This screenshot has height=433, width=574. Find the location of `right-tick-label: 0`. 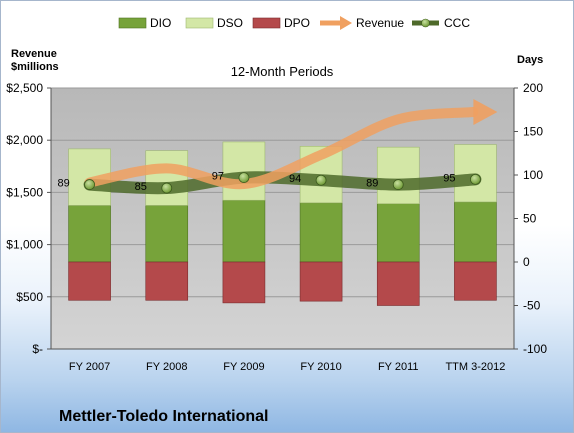

right-tick-label: 0 is located at coordinates (526, 262).